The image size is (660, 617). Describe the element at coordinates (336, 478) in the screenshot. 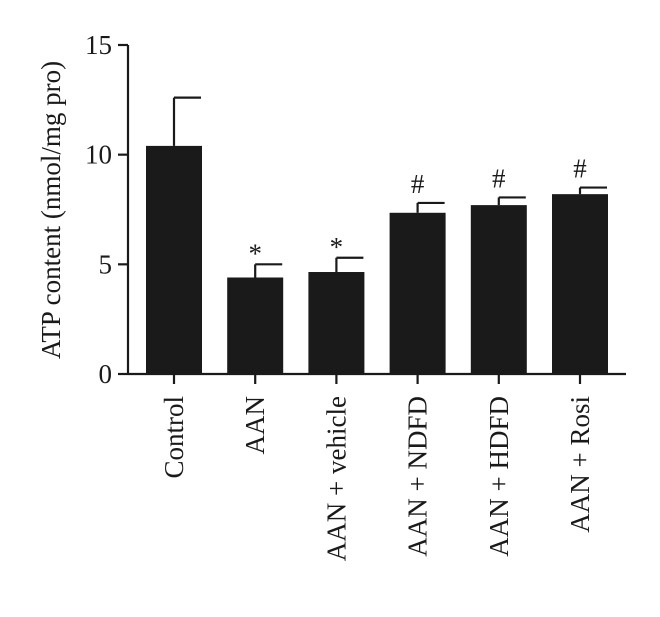

I see `x-tick-label: AAN + vehicle` at that location.